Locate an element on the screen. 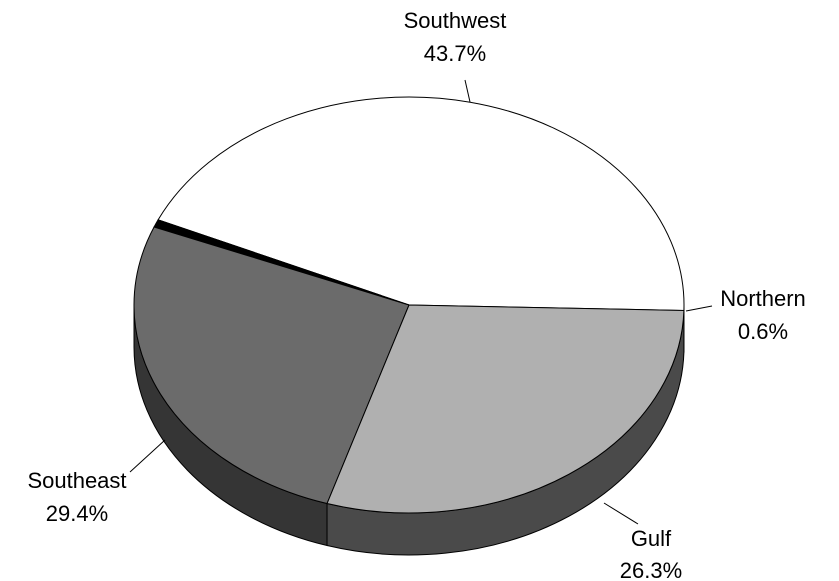 The image size is (839, 581). slice-label-southeast: Southeast is located at coordinates (76, 480).